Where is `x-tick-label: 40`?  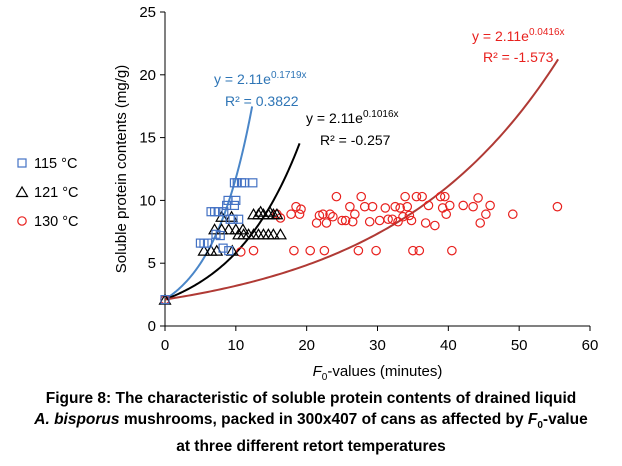
x-tick-label: 40 is located at coordinates (448, 345).